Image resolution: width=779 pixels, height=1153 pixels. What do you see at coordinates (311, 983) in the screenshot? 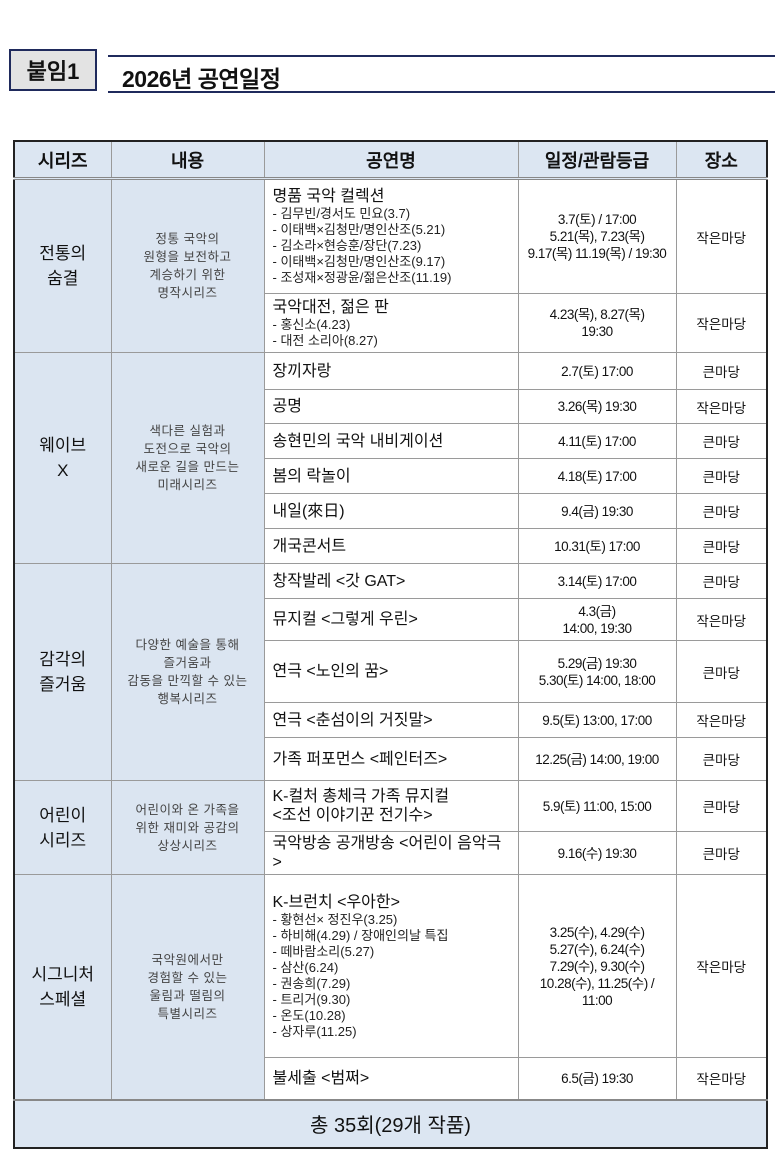
I see `performance-detail: - 권송희(7.29)` at bounding box center [311, 983].